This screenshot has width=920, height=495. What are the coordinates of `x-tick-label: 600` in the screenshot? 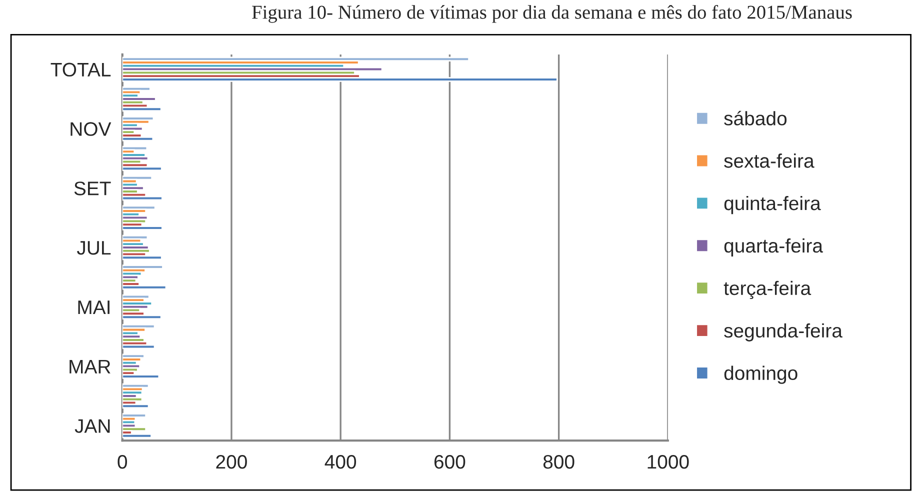 It's located at (450, 461).